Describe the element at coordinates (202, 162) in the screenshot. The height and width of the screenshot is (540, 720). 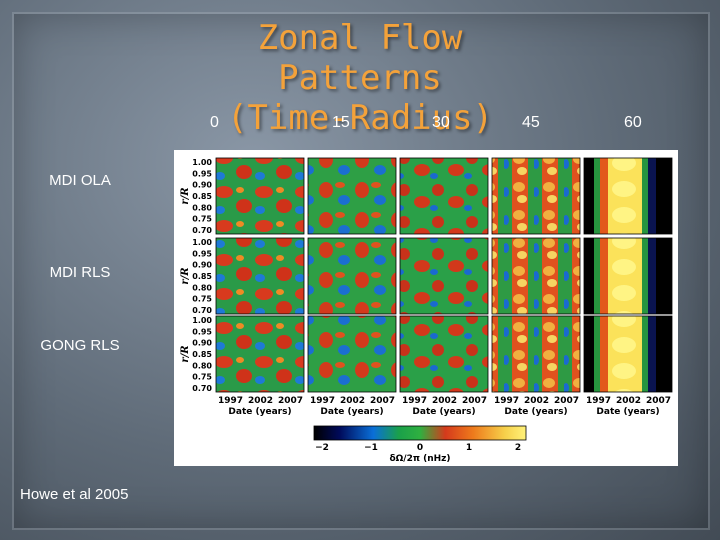
I see `ytick-row-0-0: 1.00` at that location.